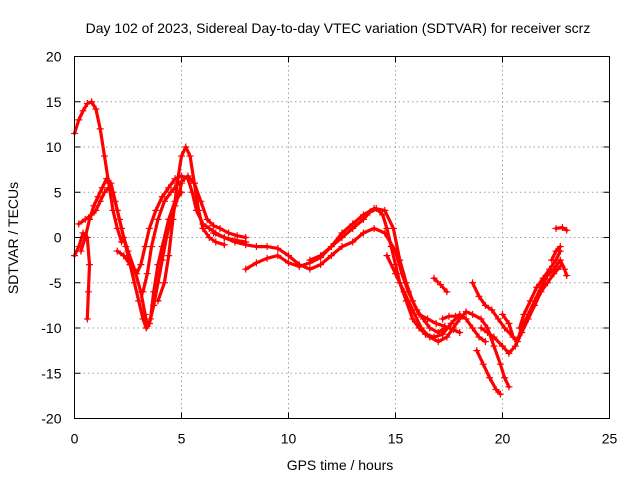 This screenshot has width=640, height=480. What do you see at coordinates (51, 419) in the screenshot?
I see `y-tick-label: -20` at bounding box center [51, 419].